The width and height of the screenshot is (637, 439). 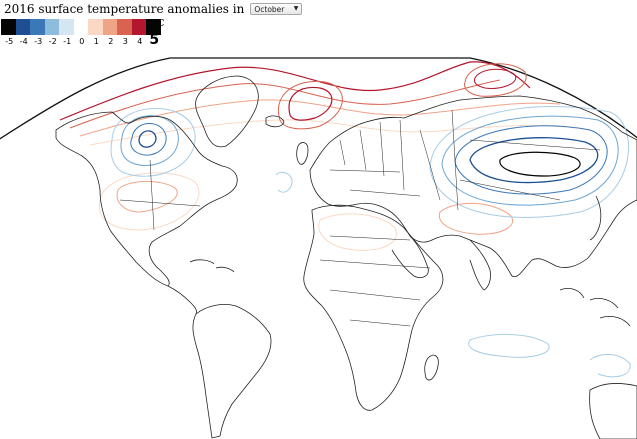 I want to click on month-select-value: October, so click(x=269, y=9).